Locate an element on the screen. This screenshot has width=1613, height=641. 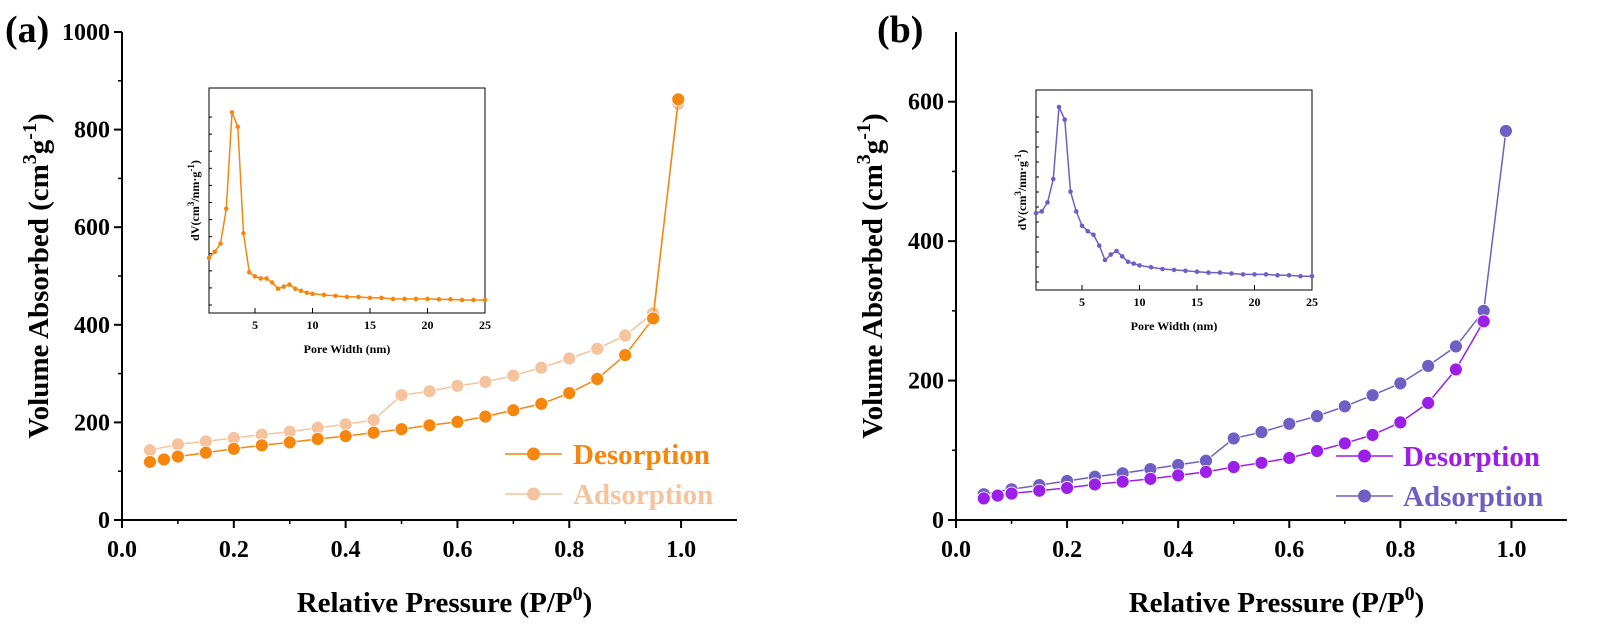
y-axis-title-sup2: -1 is located at coordinates (30, 131).